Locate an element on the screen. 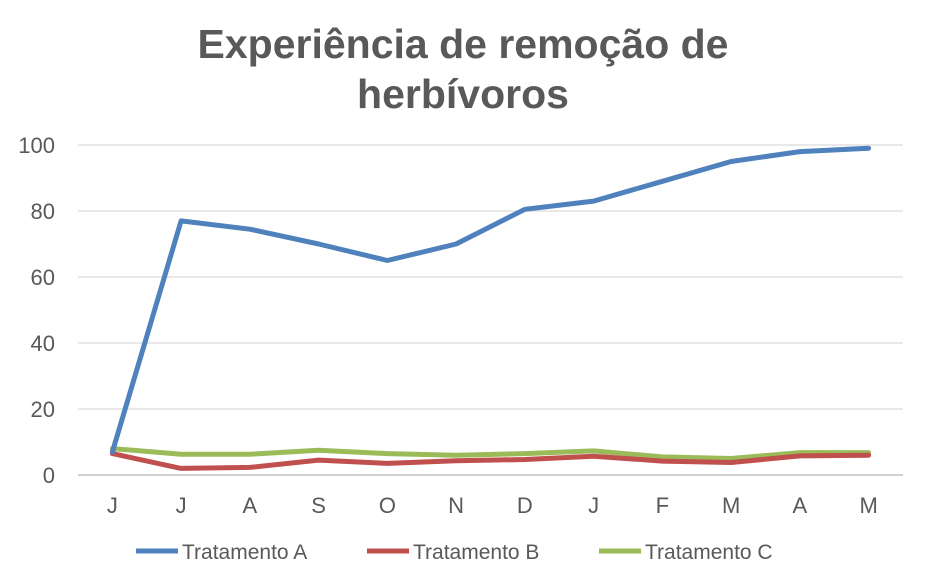 This screenshot has height=584, width=926. series-line-tratamento-c is located at coordinates (490, 453).